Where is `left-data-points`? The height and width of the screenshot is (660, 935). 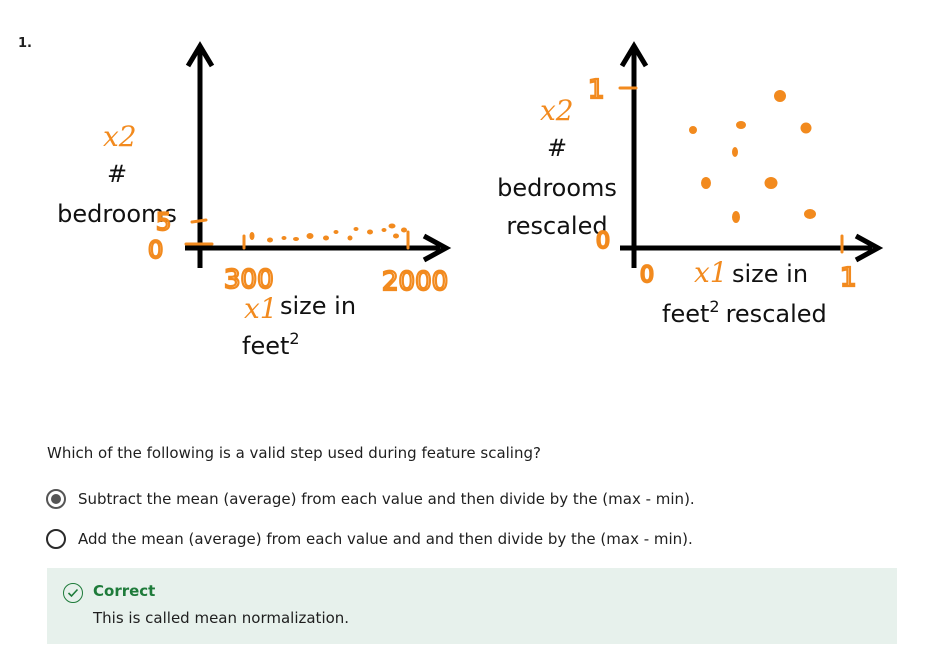
left-data-points is located at coordinates (328, 233).